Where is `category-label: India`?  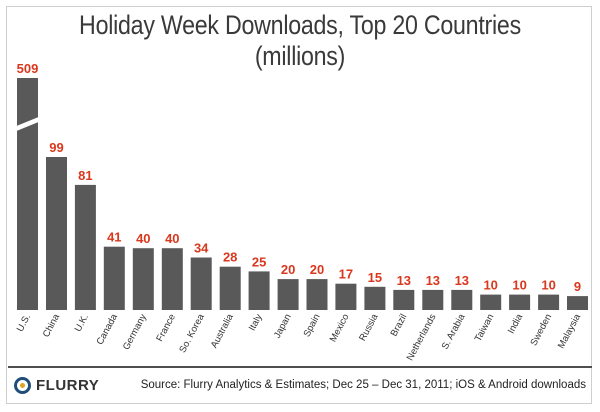 category-label: India is located at coordinates (516, 324).